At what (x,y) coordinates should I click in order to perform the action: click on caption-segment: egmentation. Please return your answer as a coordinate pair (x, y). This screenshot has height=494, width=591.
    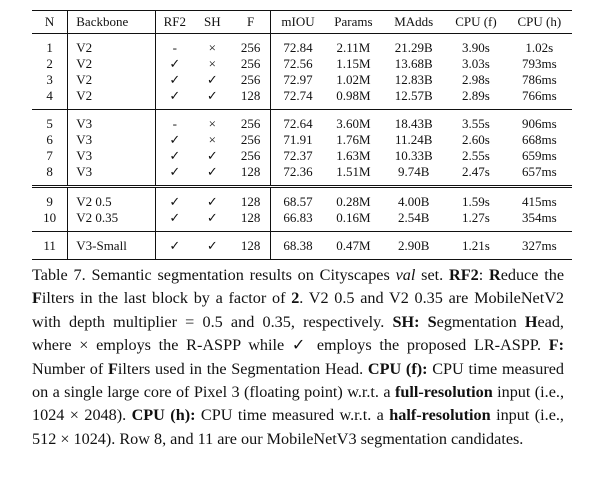
    Looking at the image, I should click on (480, 321).